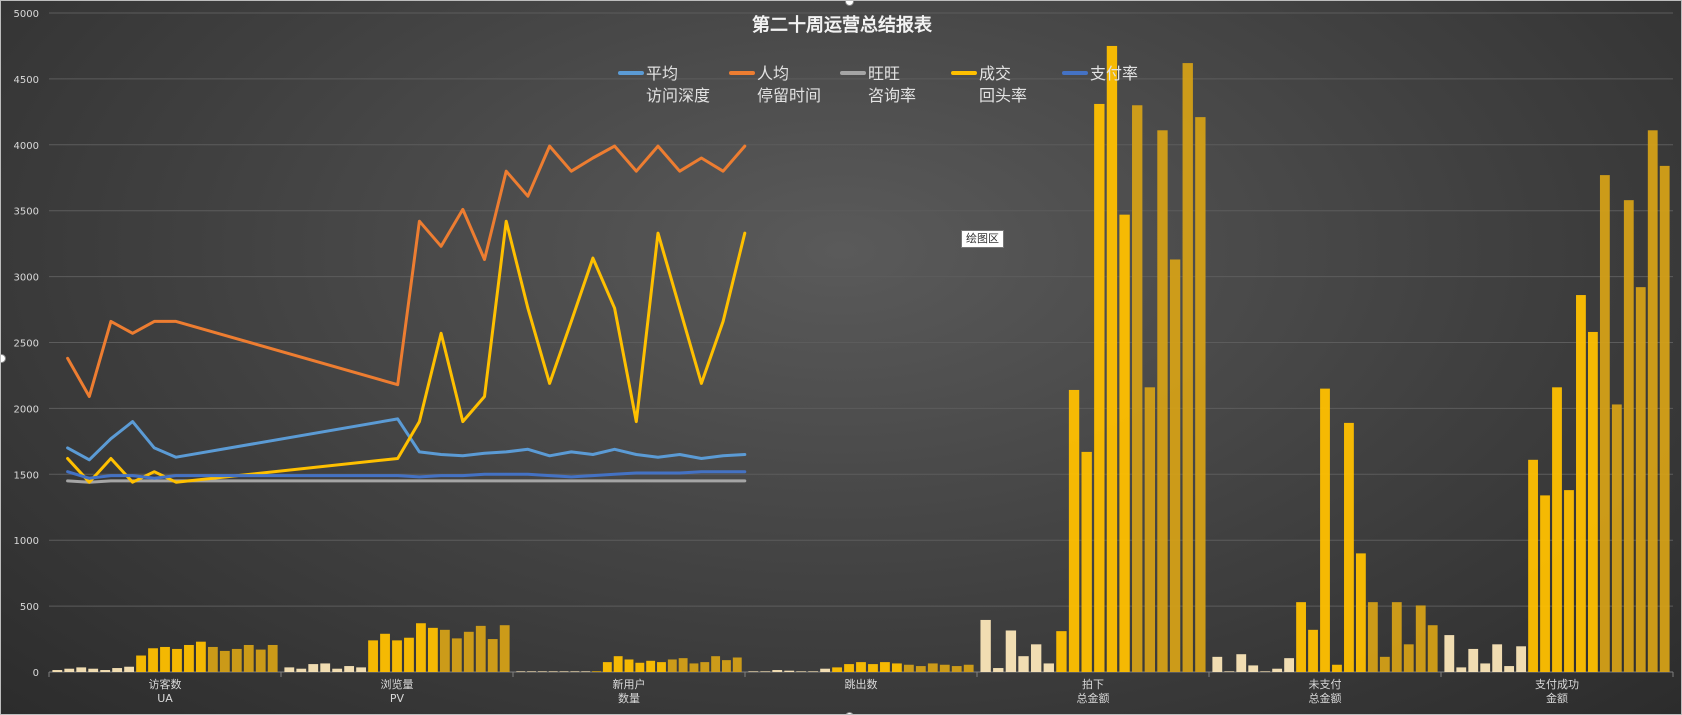 The width and height of the screenshot is (1682, 715). Describe the element at coordinates (3, 358) in the screenshot. I see `resize-handle-left` at that location.